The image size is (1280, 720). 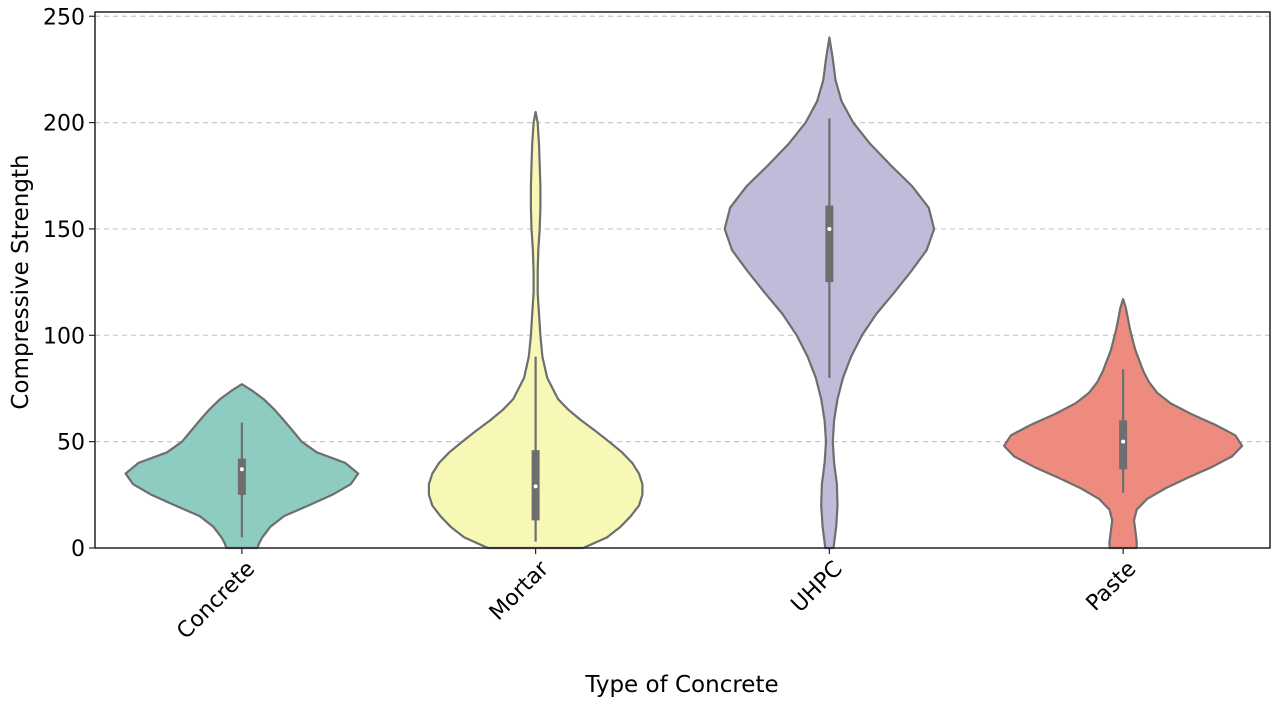 I want to click on violin-body, so click(x=535, y=330).